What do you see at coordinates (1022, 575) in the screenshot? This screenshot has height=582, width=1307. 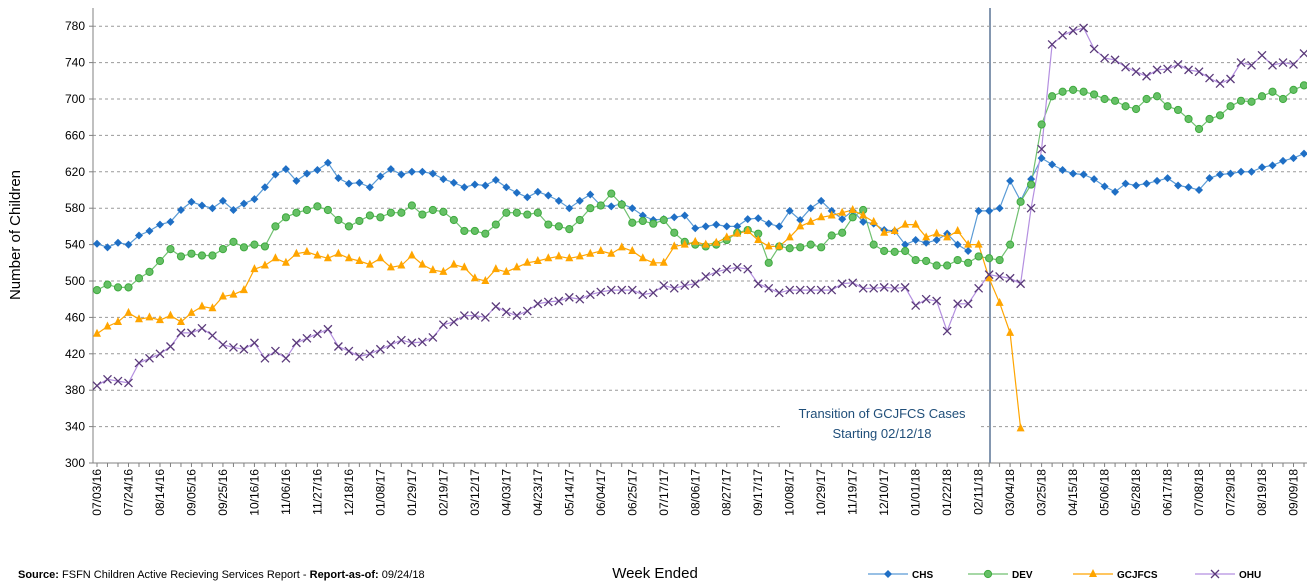 I see `legend-label: DEV` at bounding box center [1022, 575].